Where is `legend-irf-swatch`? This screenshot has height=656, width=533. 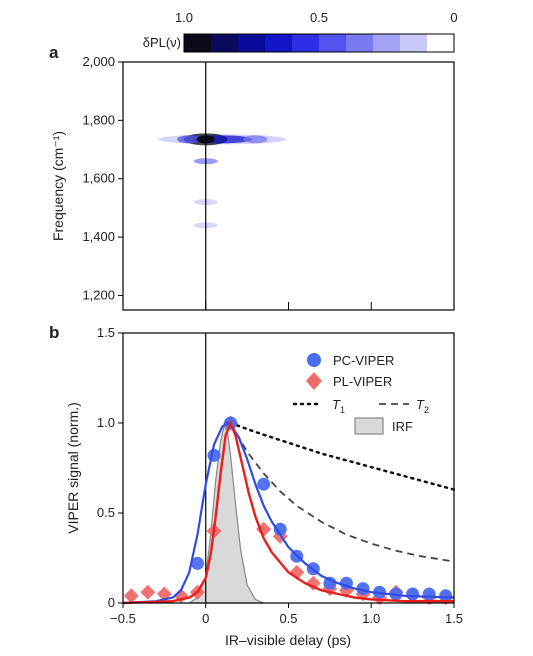 legend-irf-swatch is located at coordinates (369, 426).